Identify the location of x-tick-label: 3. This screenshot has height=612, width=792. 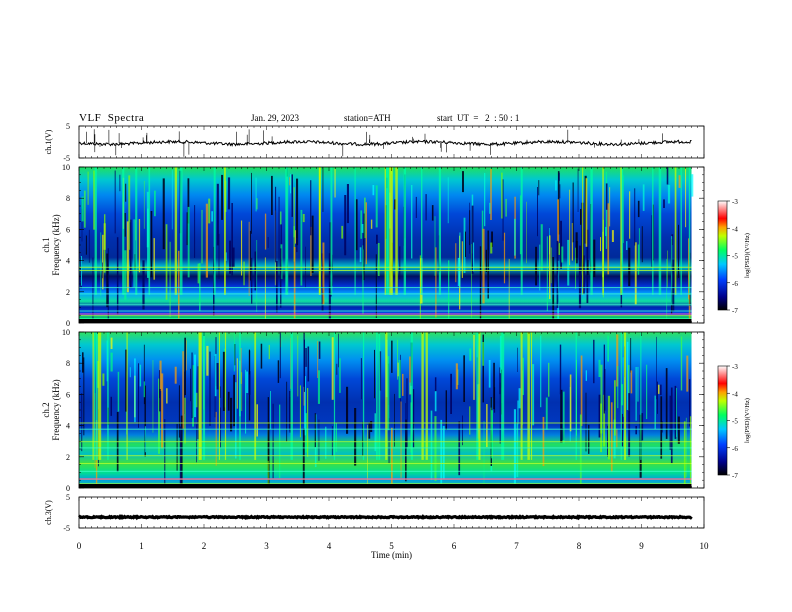
(266, 546).